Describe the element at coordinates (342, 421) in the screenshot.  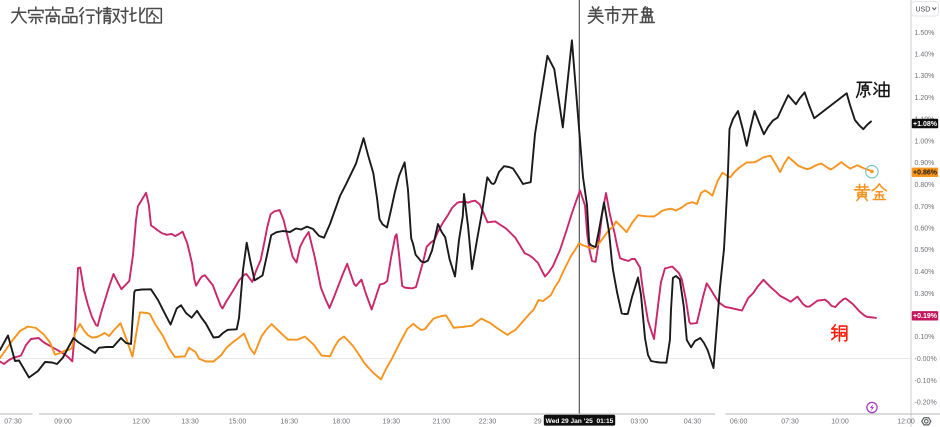
I see `svg-text: 18:00` at that location.